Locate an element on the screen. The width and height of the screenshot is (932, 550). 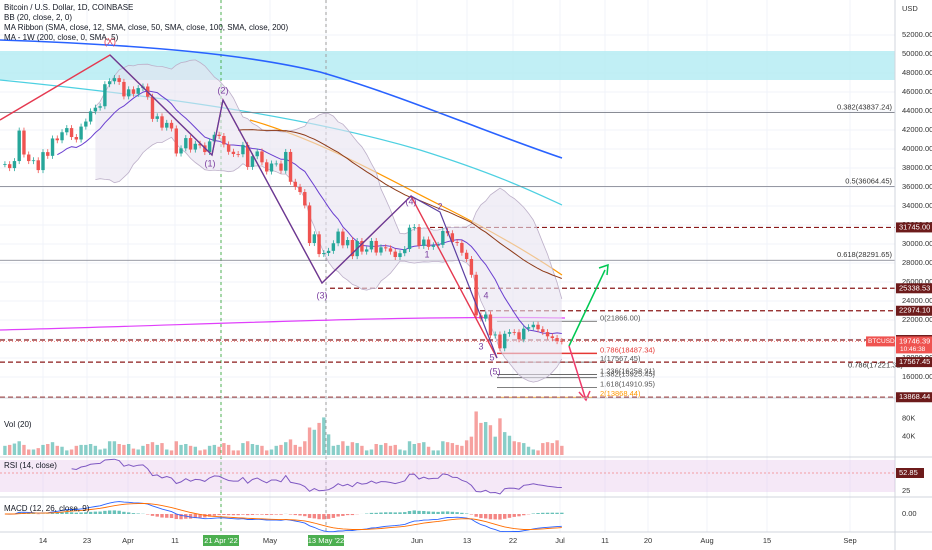
level-badge is located at coordinates (914, 397).